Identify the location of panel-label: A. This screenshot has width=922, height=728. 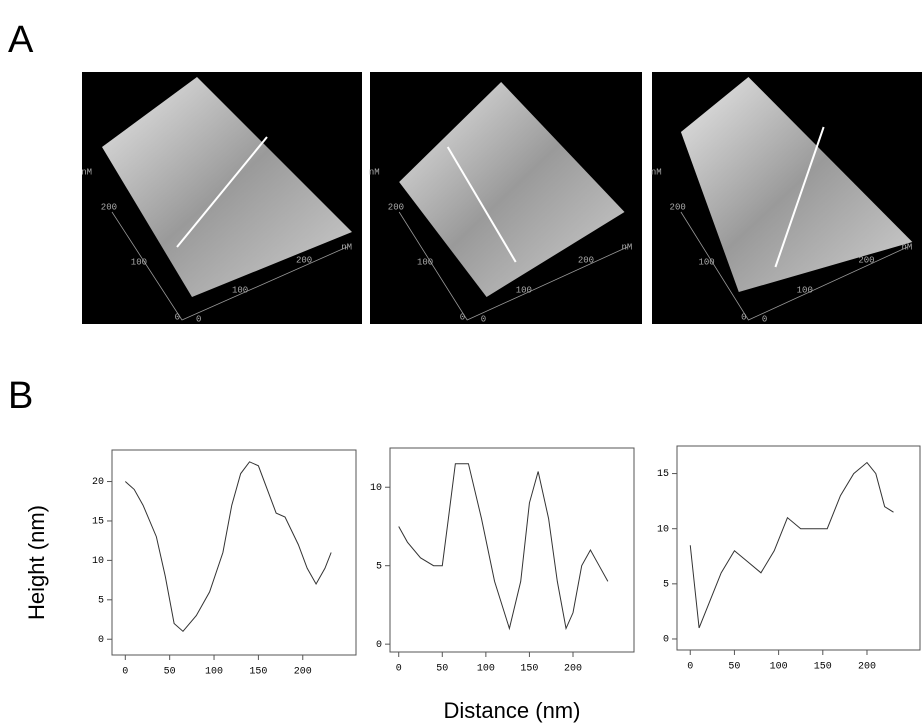
(21, 40).